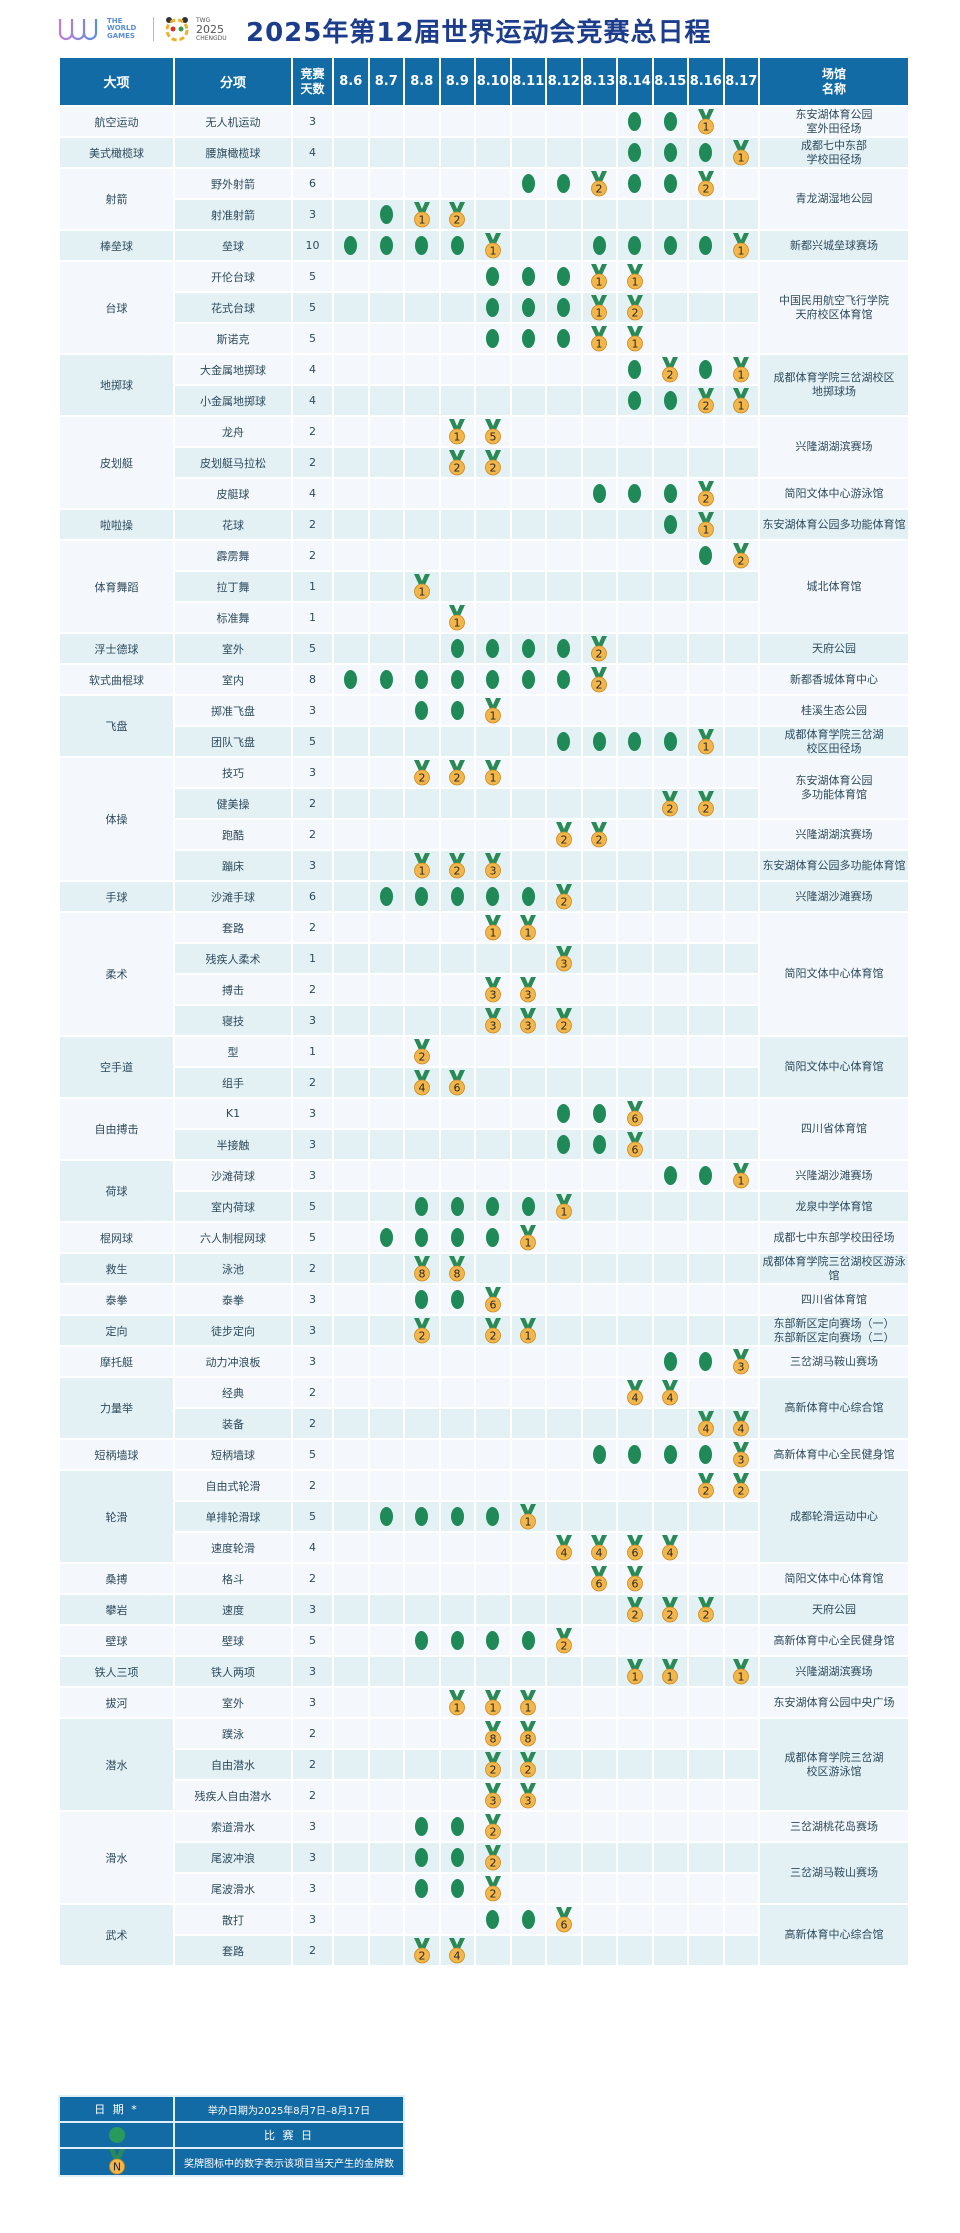  What do you see at coordinates (705, 405) in the screenshot?
I see `medal-count: 2` at bounding box center [705, 405].